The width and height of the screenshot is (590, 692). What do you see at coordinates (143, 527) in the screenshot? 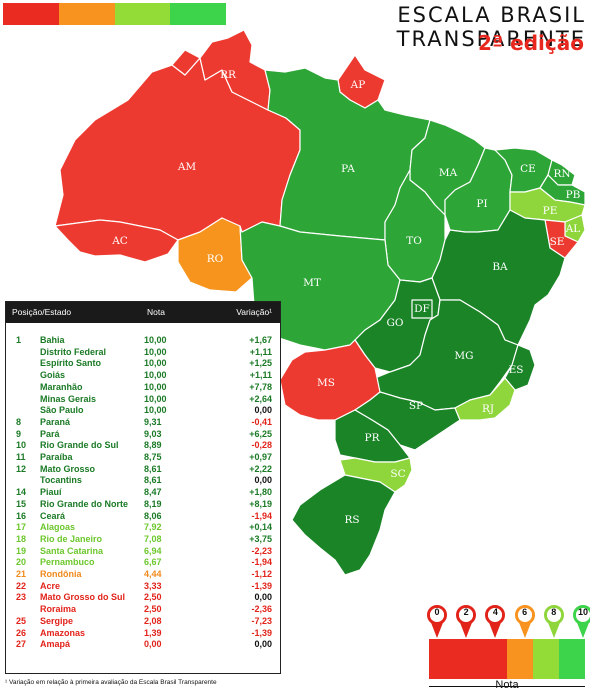
I see `table-row: 17 Alagoas 7,92 +0,14` at bounding box center [143, 527].